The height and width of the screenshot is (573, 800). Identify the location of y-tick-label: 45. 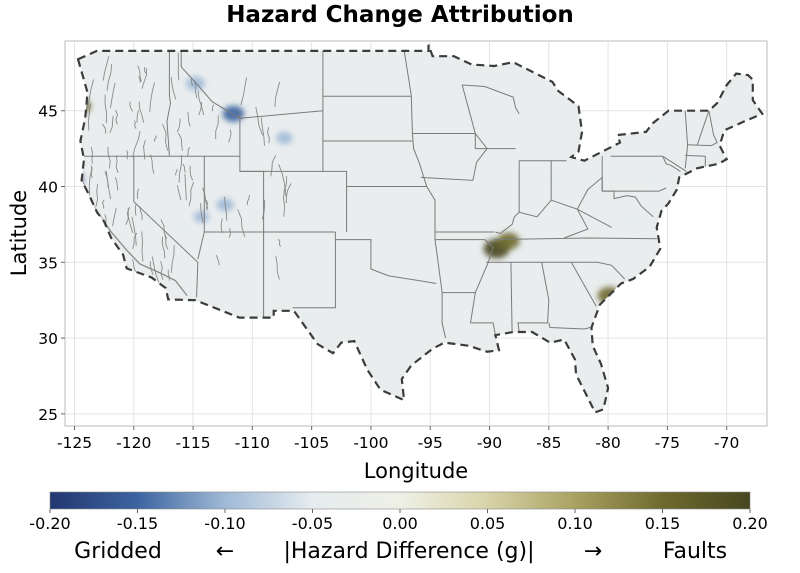
(48, 112).